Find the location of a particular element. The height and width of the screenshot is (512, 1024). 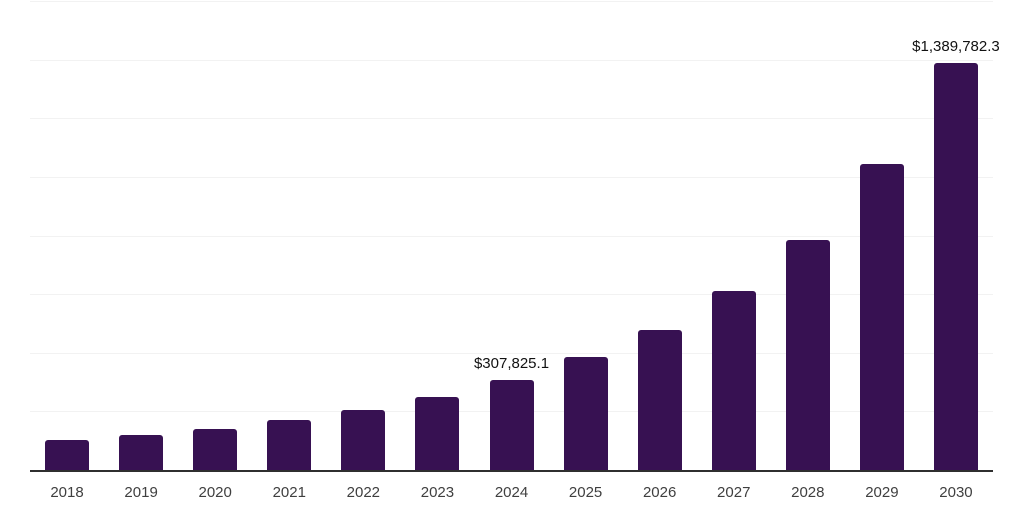

bar-group-2022 is located at coordinates (363, 235).